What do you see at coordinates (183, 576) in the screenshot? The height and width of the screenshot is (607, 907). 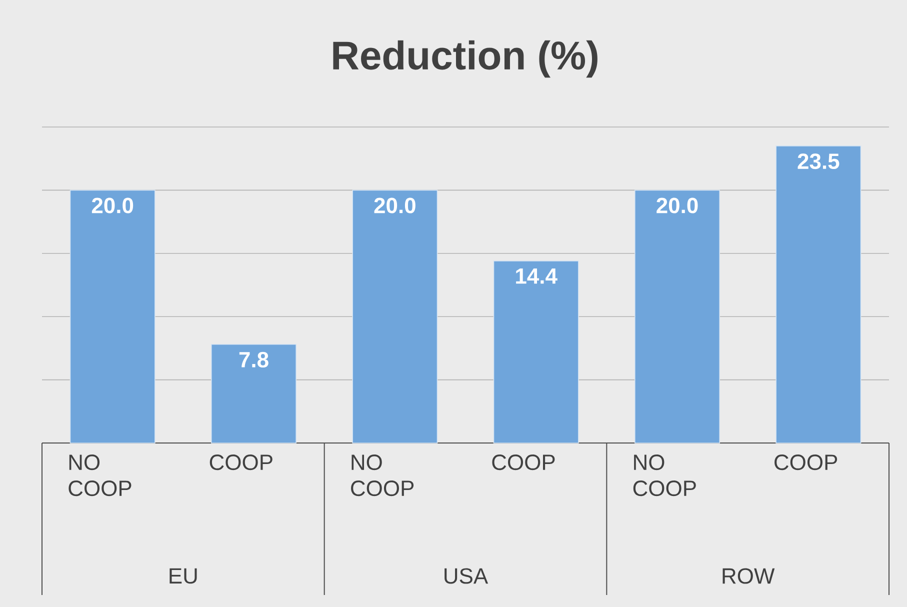 I see `text: EU` at bounding box center [183, 576].